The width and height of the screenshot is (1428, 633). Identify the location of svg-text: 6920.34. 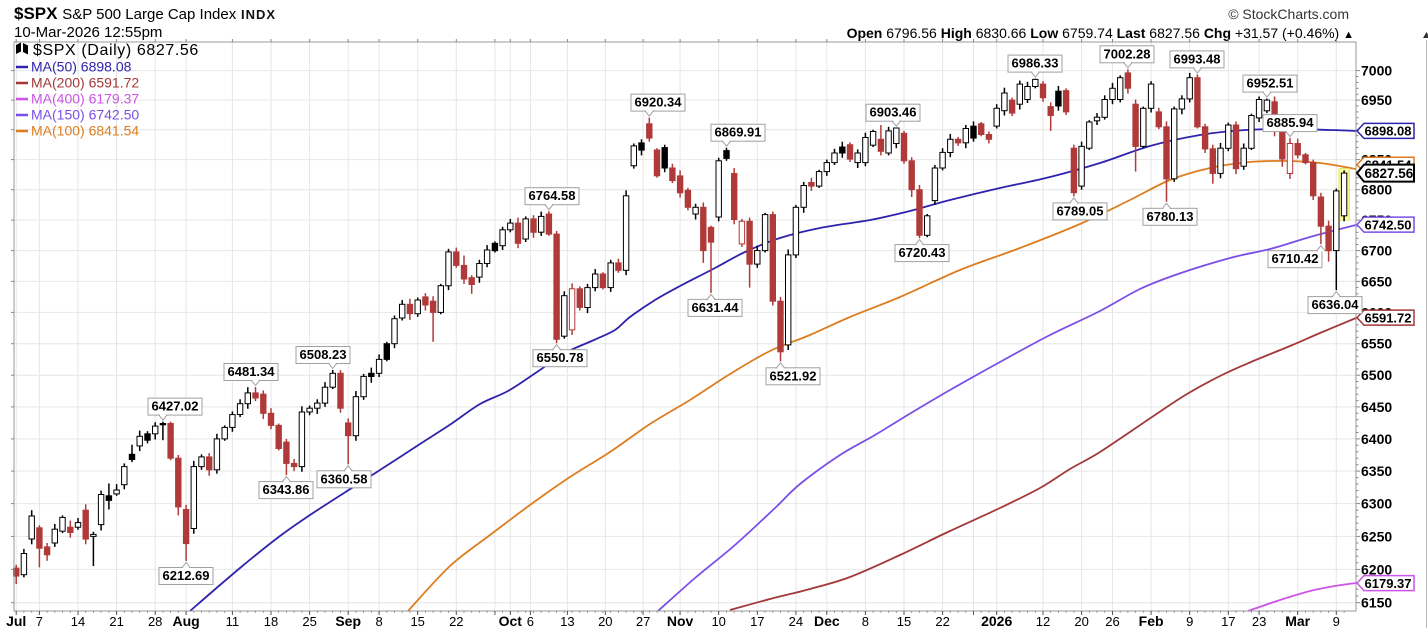
(659, 102).